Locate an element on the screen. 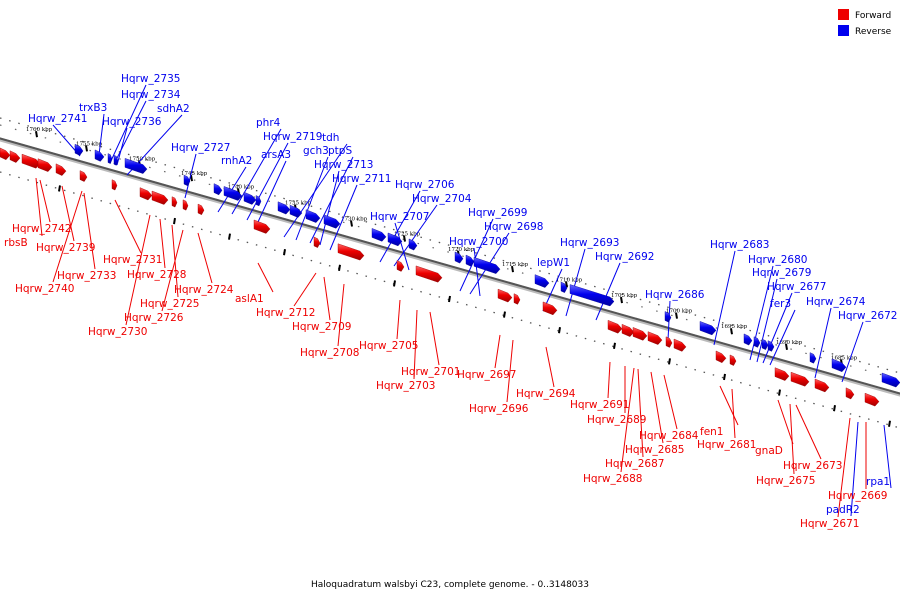 The image size is (900, 600). gene-label: Hqrw_2697 is located at coordinates (486, 375).